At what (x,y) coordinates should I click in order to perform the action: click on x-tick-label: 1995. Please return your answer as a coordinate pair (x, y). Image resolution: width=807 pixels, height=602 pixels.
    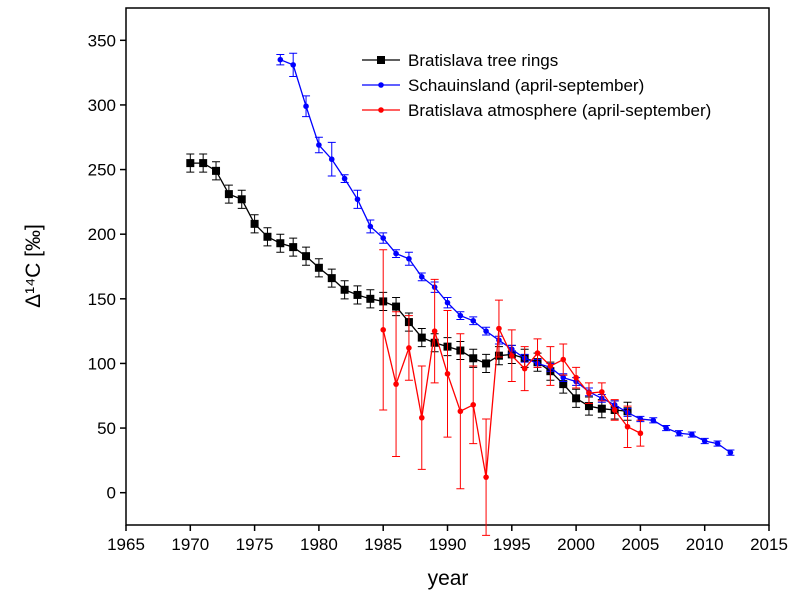
    Looking at the image, I should click on (512, 544).